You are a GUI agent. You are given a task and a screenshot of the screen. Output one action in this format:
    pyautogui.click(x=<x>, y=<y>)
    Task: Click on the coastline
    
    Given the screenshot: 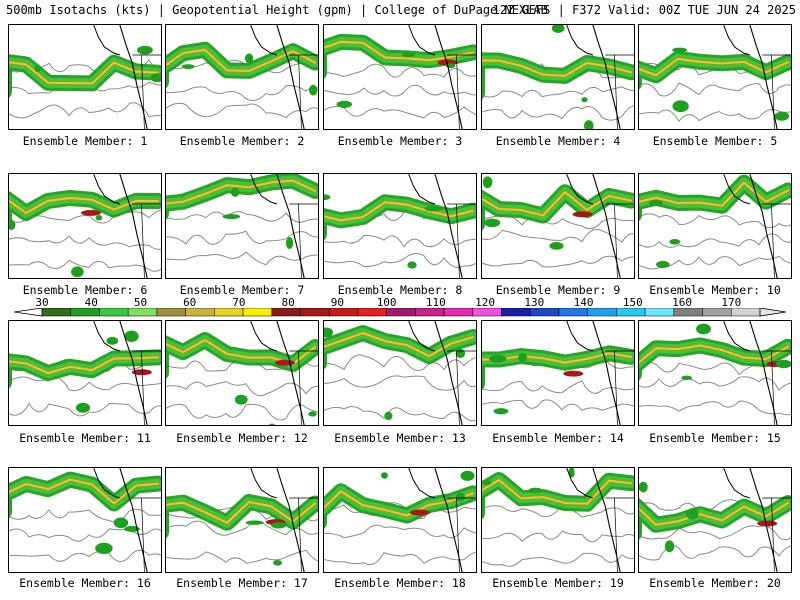 What is the action you would take?
    pyautogui.click(x=448, y=77)
    